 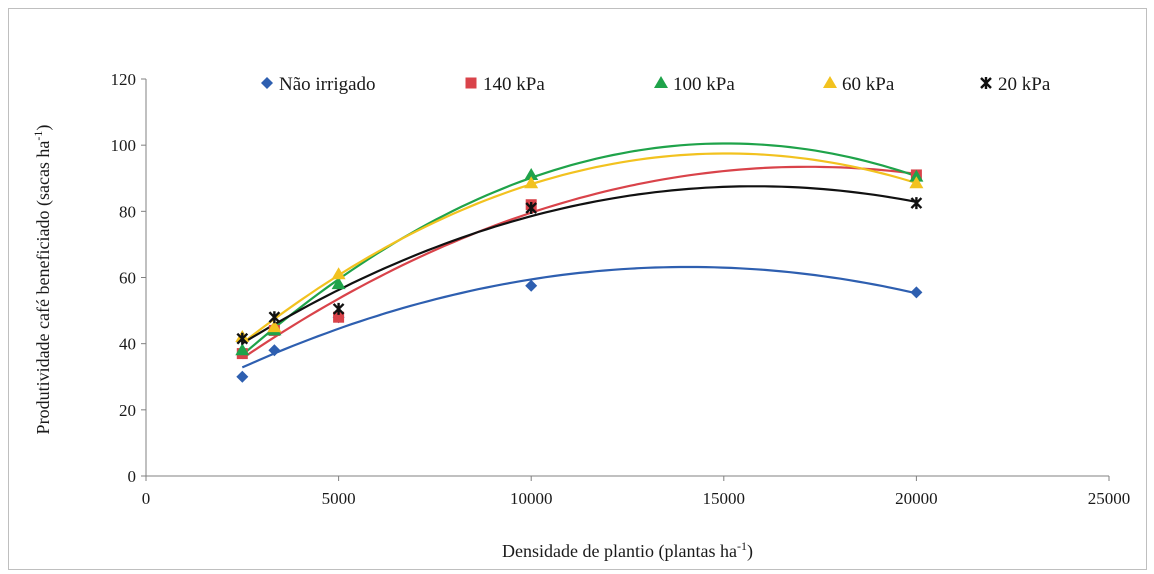 I want to click on legend-label-1: 140 kPa, so click(x=514, y=84).